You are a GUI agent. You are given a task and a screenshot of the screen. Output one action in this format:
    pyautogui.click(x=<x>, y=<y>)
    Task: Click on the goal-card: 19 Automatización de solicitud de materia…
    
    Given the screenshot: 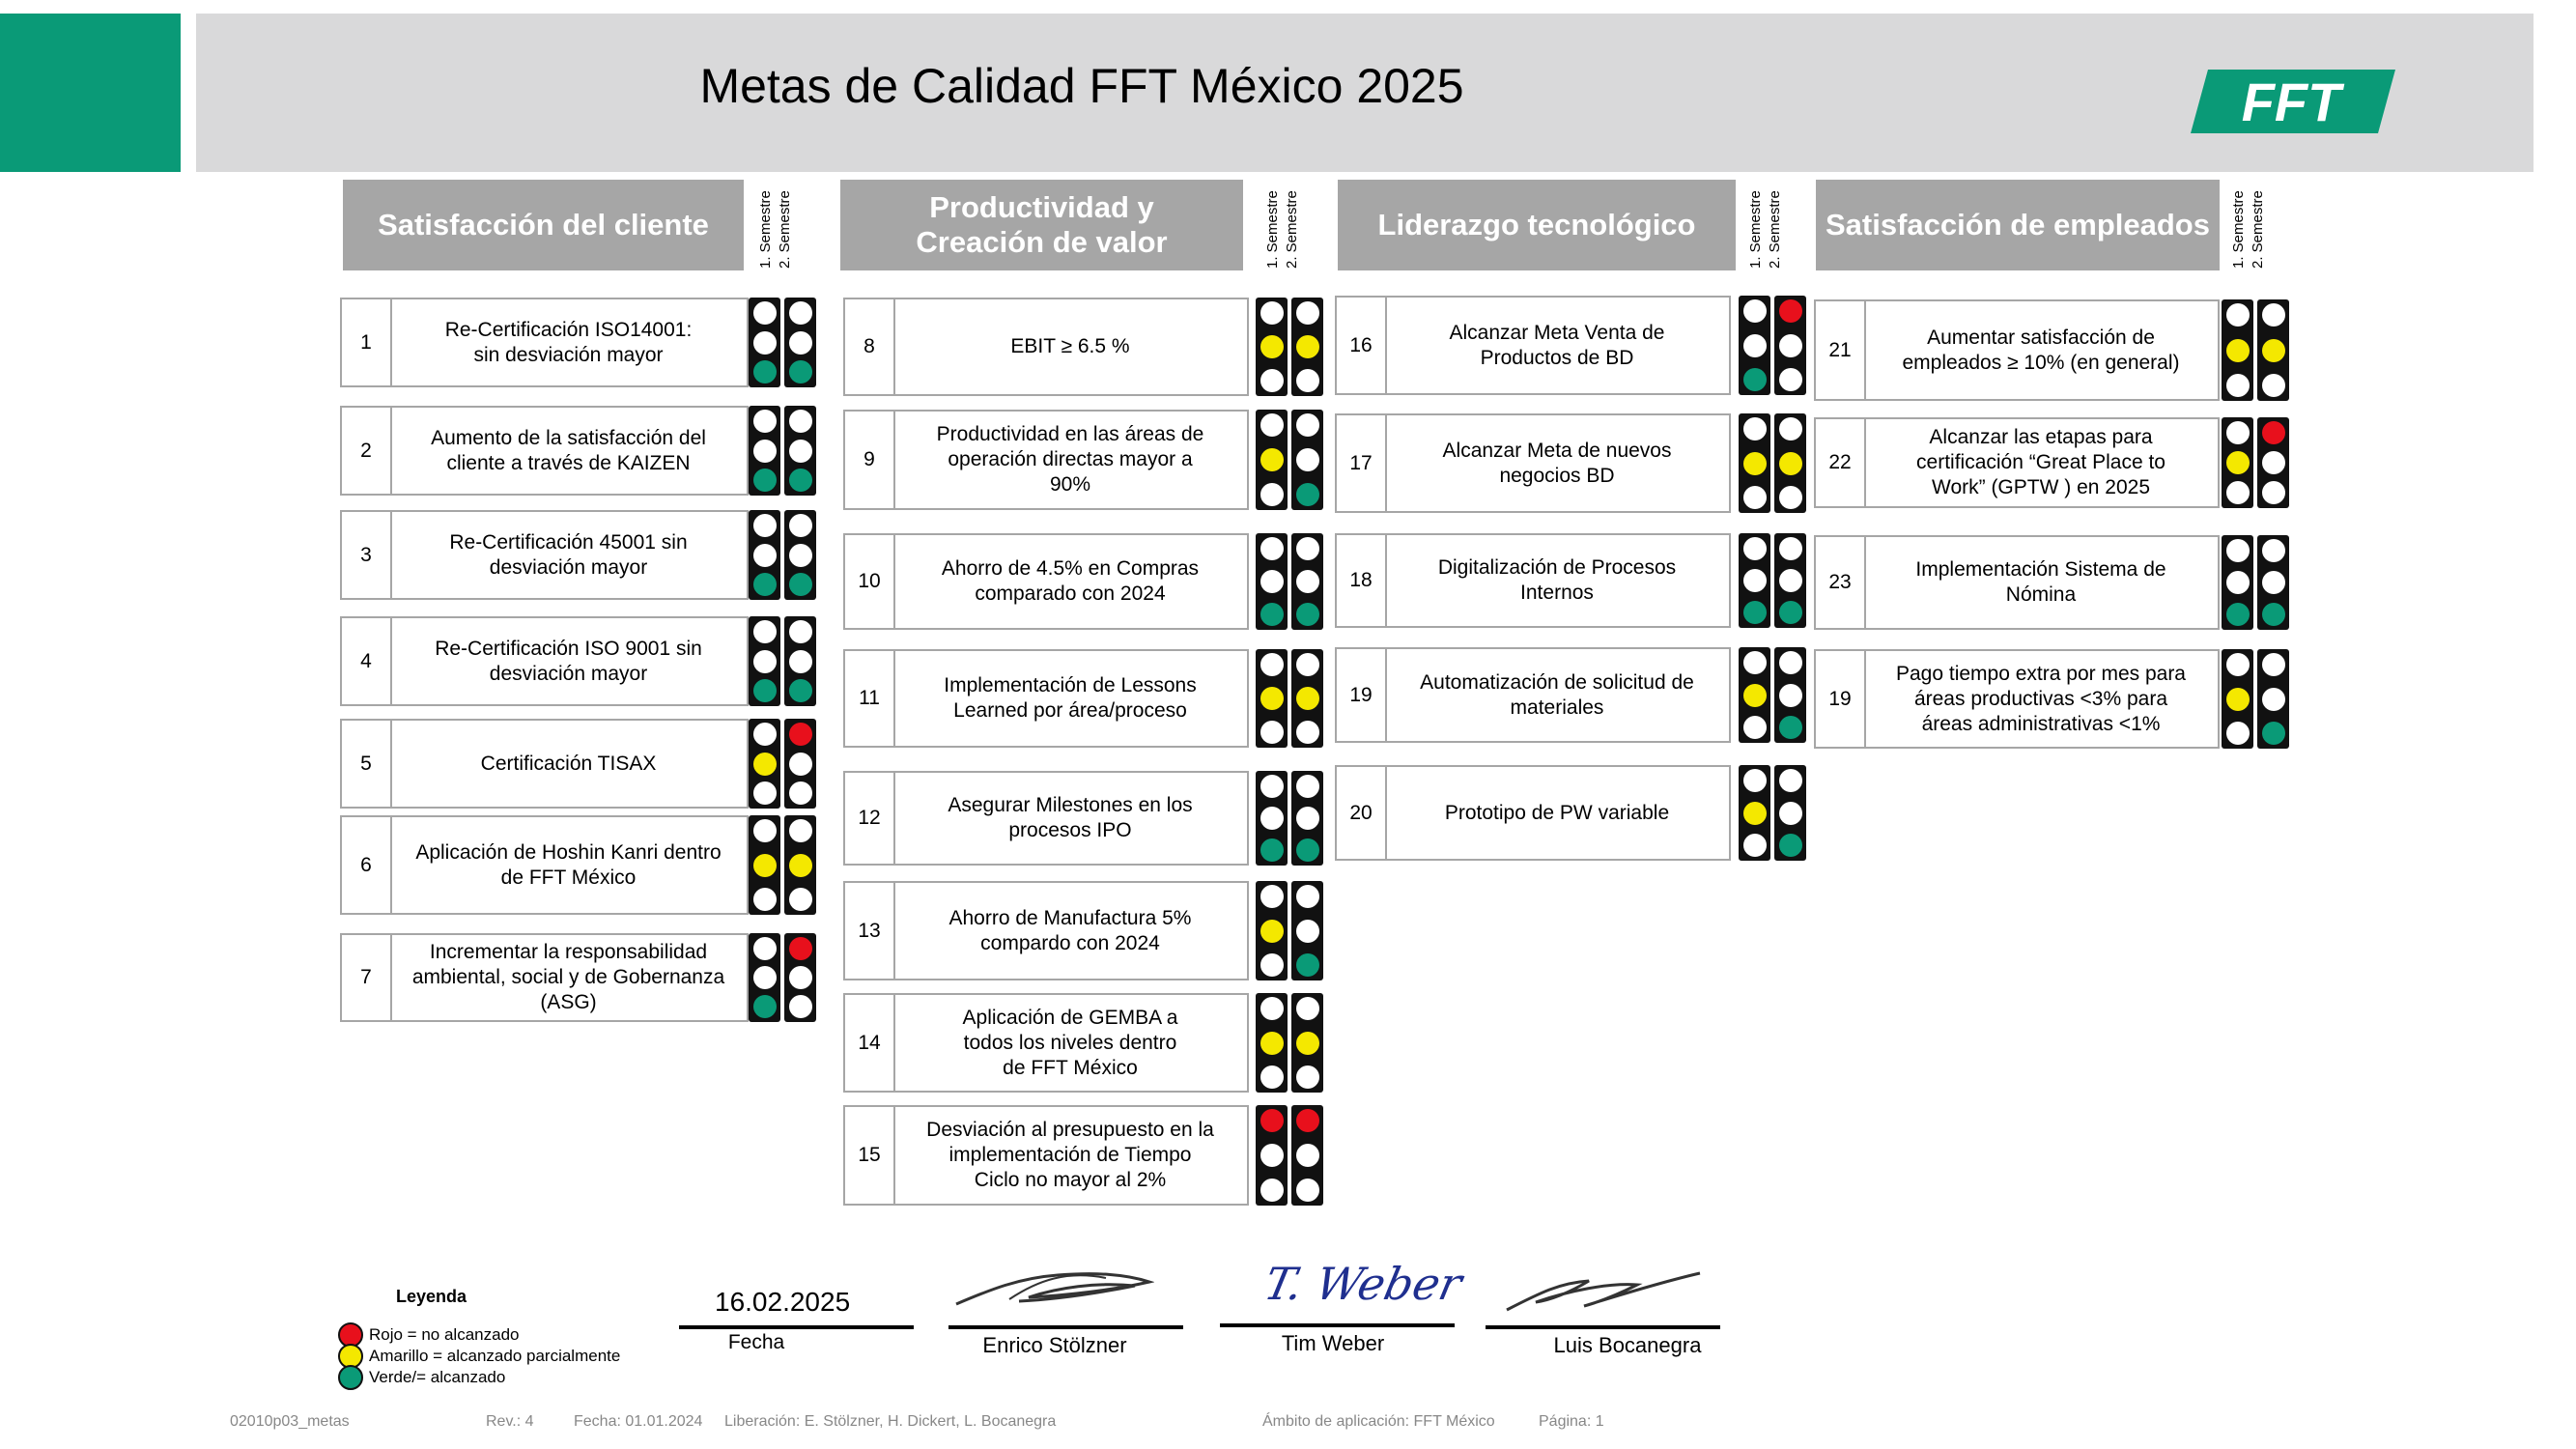 What is the action you would take?
    pyautogui.click(x=1533, y=695)
    